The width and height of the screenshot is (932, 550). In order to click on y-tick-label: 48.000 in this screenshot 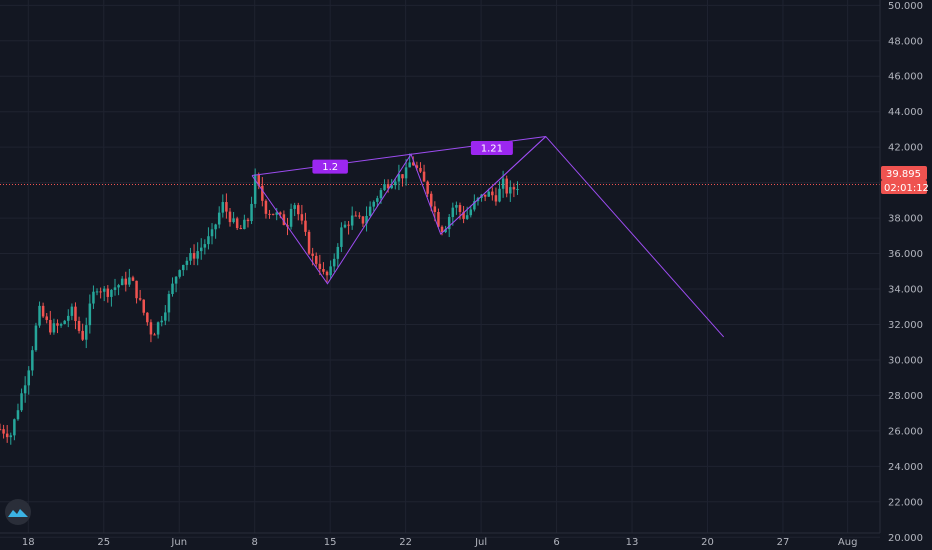, I will do `click(905, 41)`.